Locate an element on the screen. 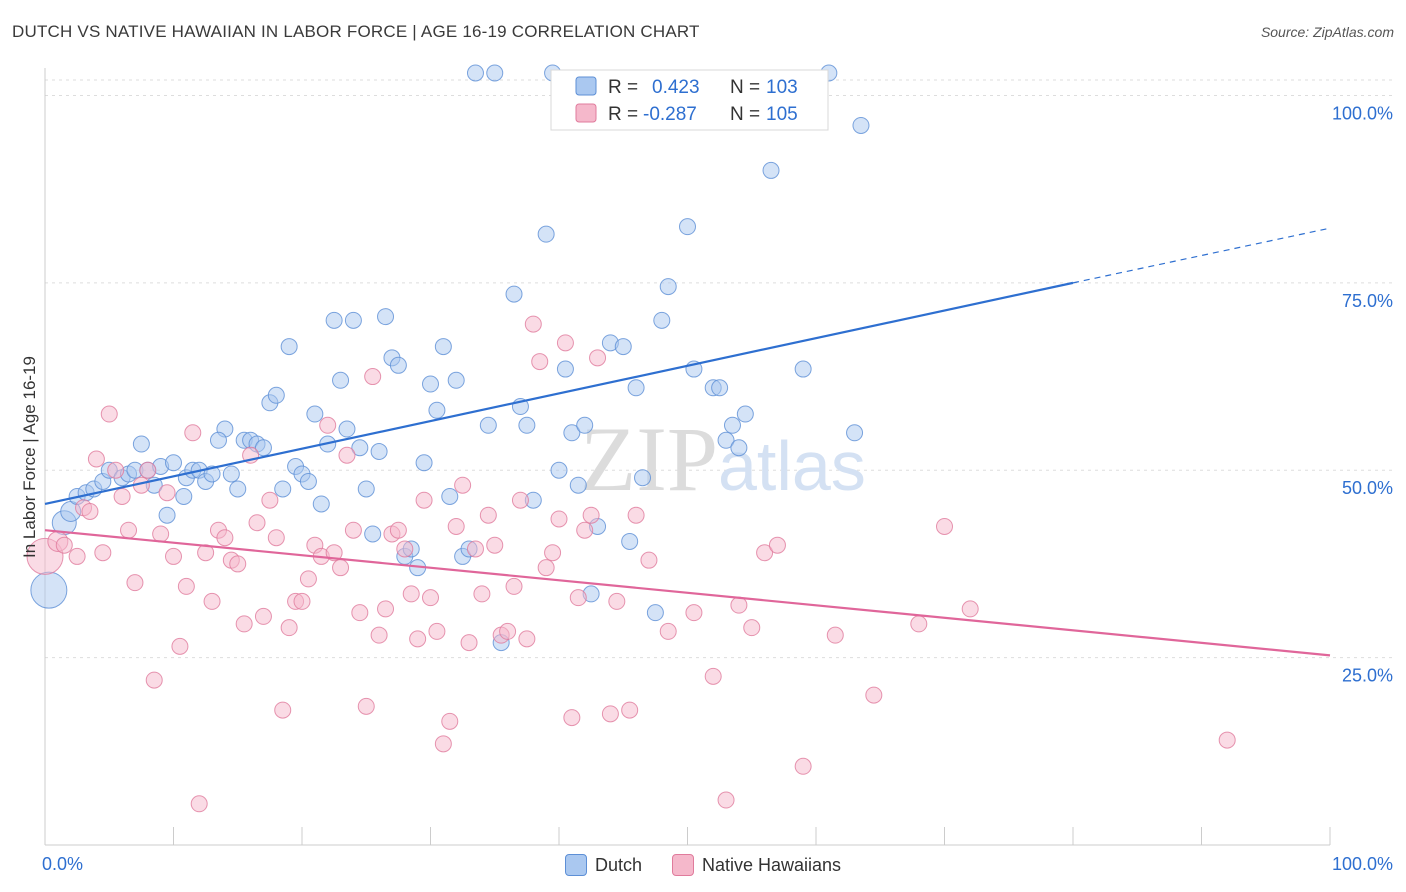 The image size is (1406, 892). x-tick-label: 0.0% is located at coordinates (62, 864).